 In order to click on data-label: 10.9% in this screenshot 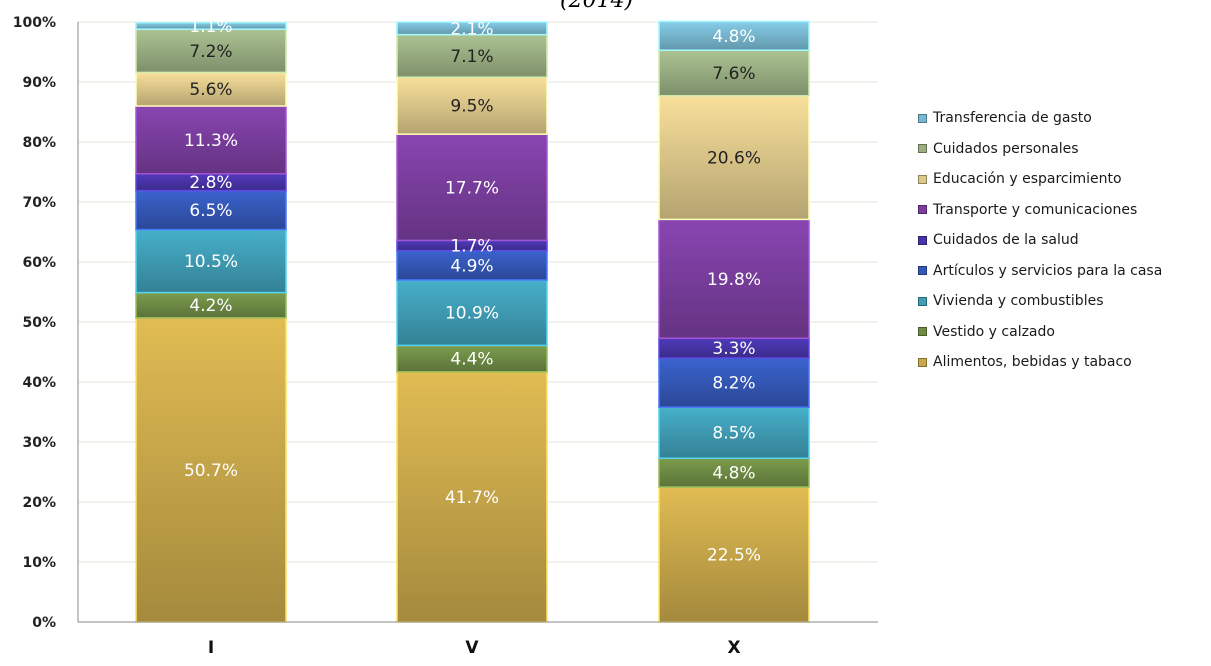, I will do `click(472, 314)`.